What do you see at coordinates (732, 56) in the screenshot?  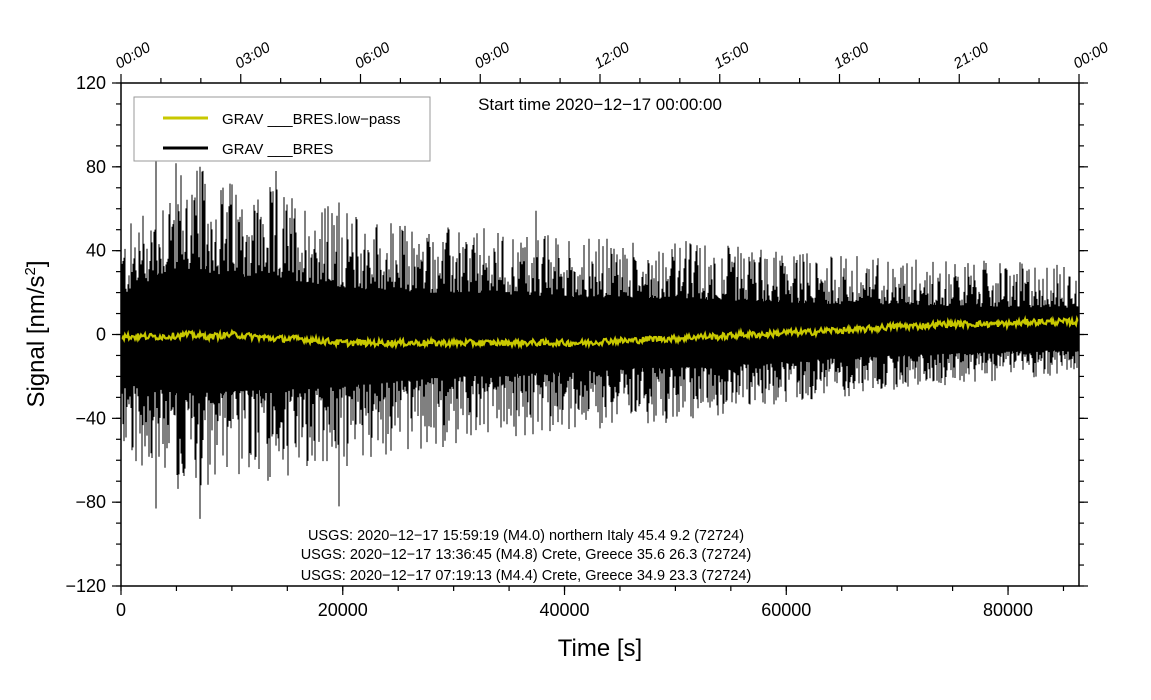 I see `top-time-label: 15:00` at bounding box center [732, 56].